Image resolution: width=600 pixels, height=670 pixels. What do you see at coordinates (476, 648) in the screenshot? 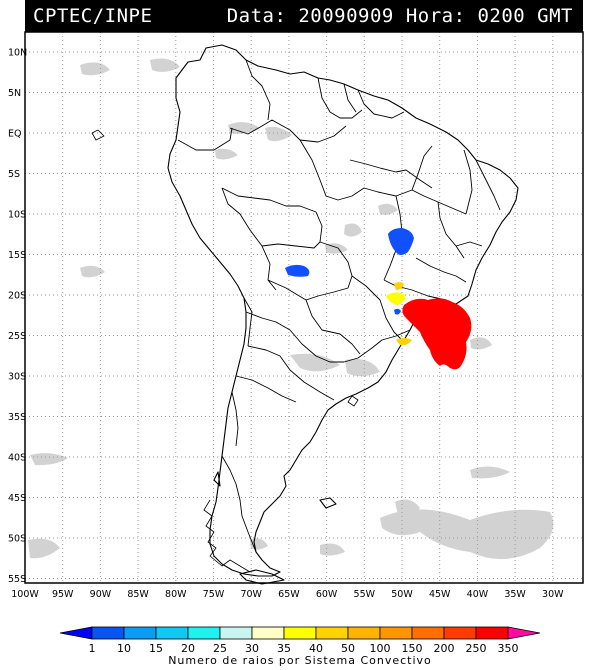
I see `colorbar-tick-label: 250` at bounding box center [476, 648].